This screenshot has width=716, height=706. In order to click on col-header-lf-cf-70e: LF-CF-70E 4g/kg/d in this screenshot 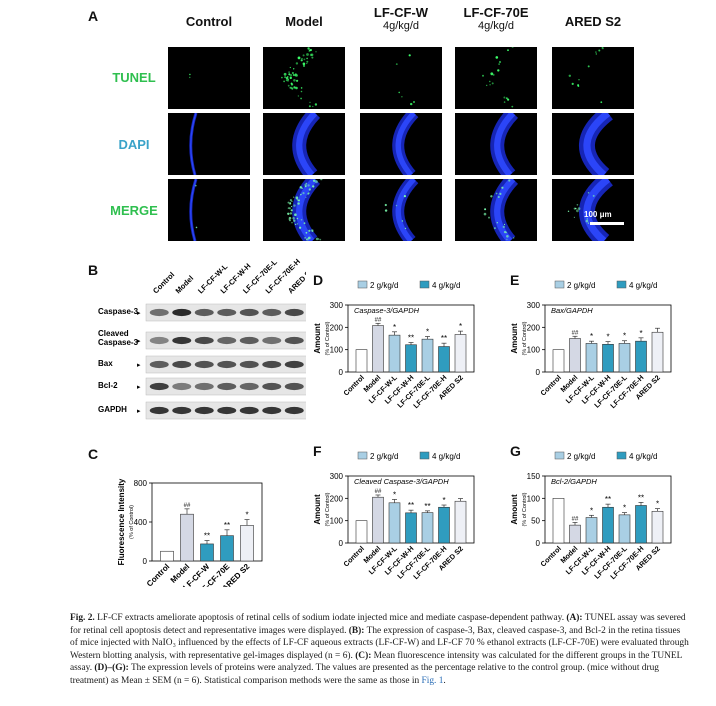, I will do `click(496, 18)`.